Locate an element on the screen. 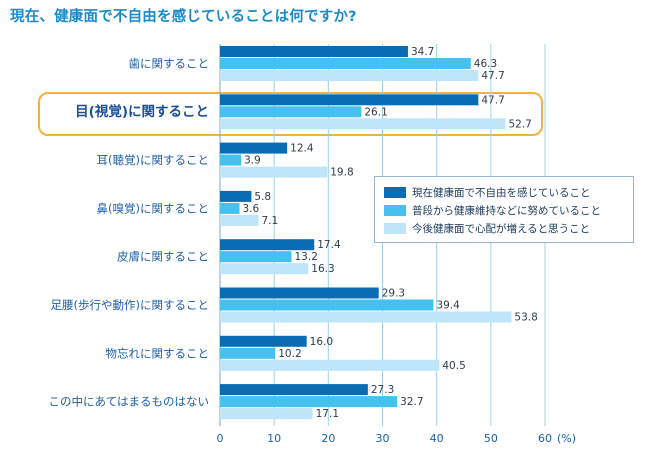  value-label-current: 29.3 is located at coordinates (393, 294).